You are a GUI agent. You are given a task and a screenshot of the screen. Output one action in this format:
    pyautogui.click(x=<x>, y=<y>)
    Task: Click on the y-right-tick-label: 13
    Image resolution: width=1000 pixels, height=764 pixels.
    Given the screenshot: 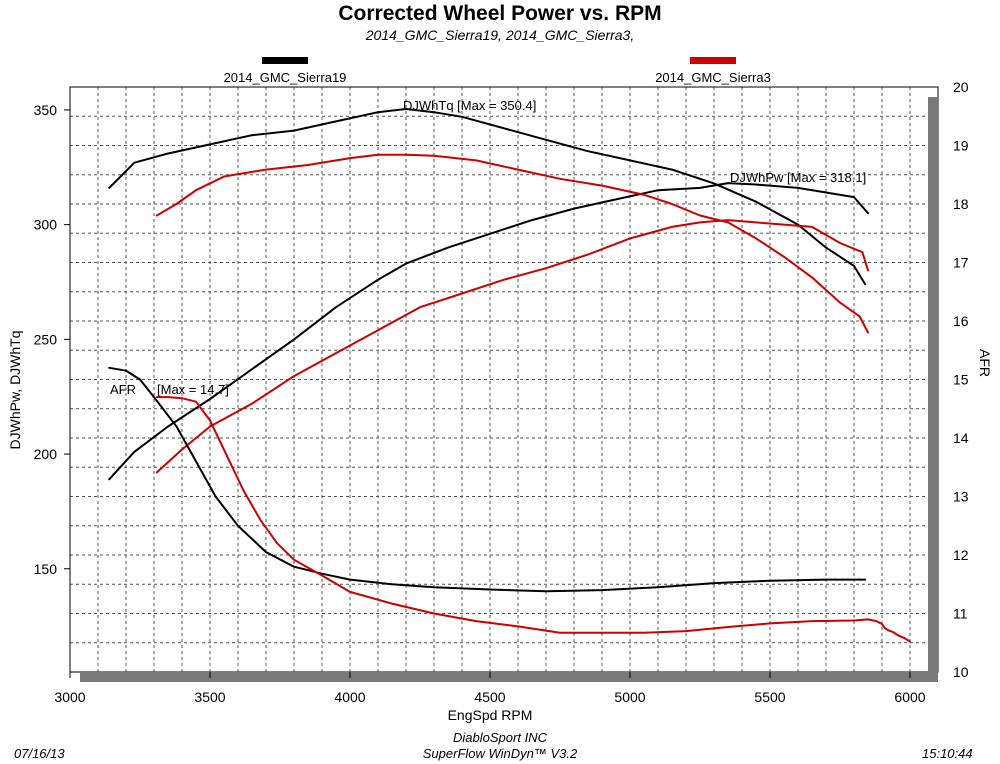 What is the action you would take?
    pyautogui.click(x=961, y=497)
    